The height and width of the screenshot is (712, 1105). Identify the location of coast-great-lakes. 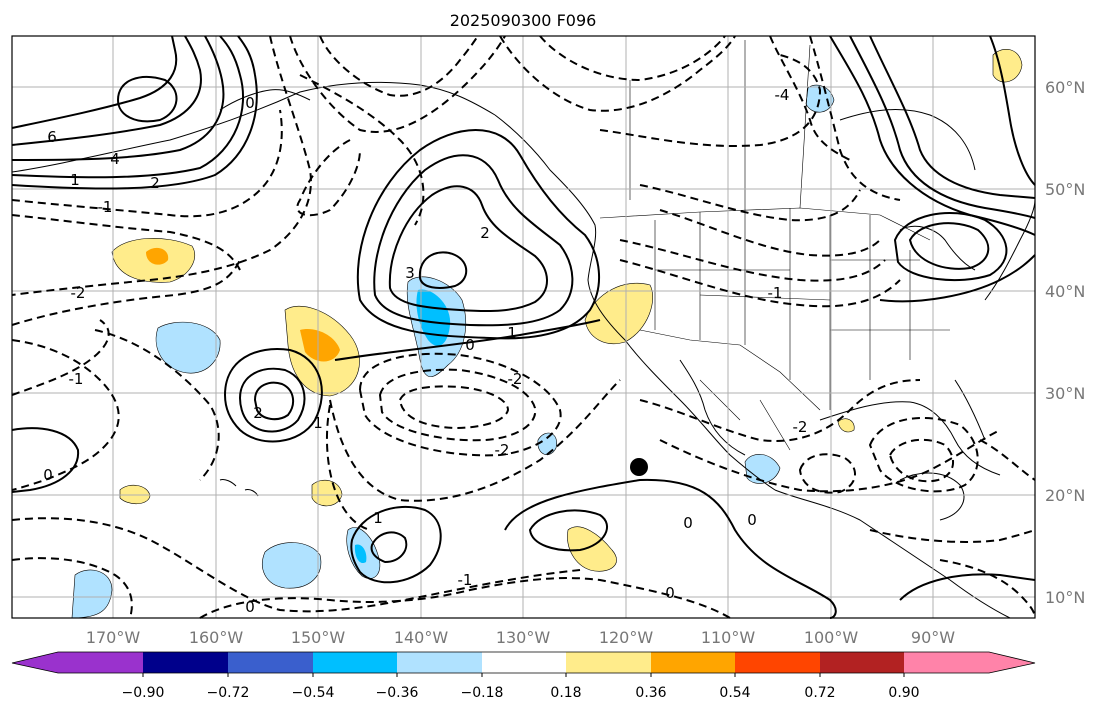
(937, 248).